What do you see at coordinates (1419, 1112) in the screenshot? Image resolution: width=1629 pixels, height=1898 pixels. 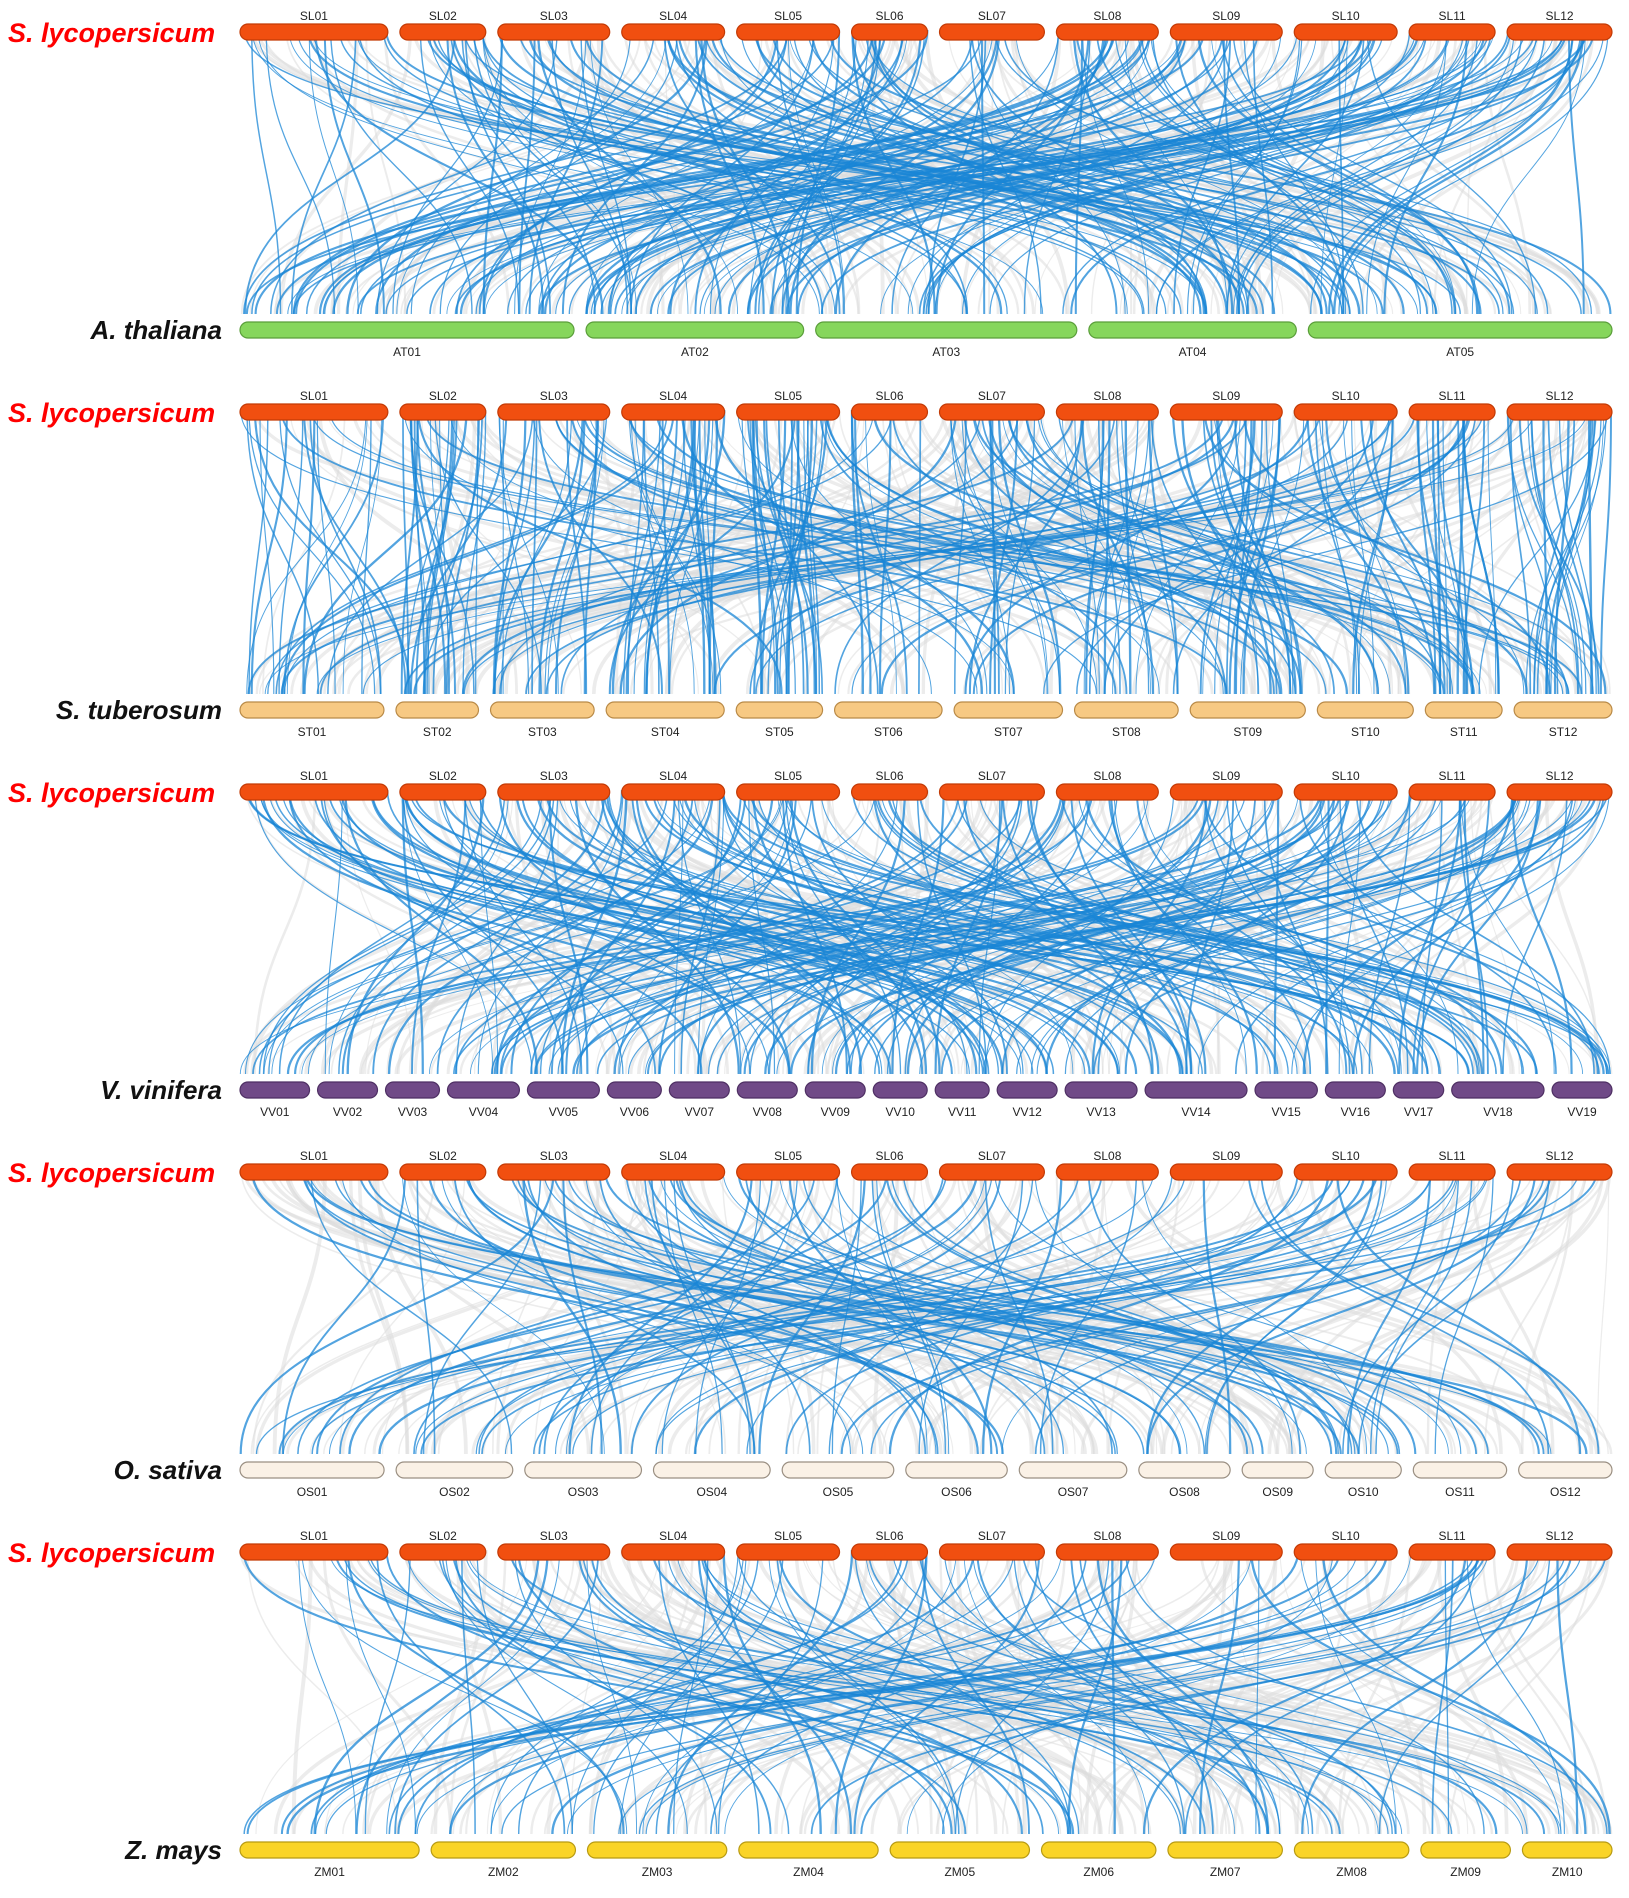 I see `target-chromosome-label: VV17` at bounding box center [1419, 1112].